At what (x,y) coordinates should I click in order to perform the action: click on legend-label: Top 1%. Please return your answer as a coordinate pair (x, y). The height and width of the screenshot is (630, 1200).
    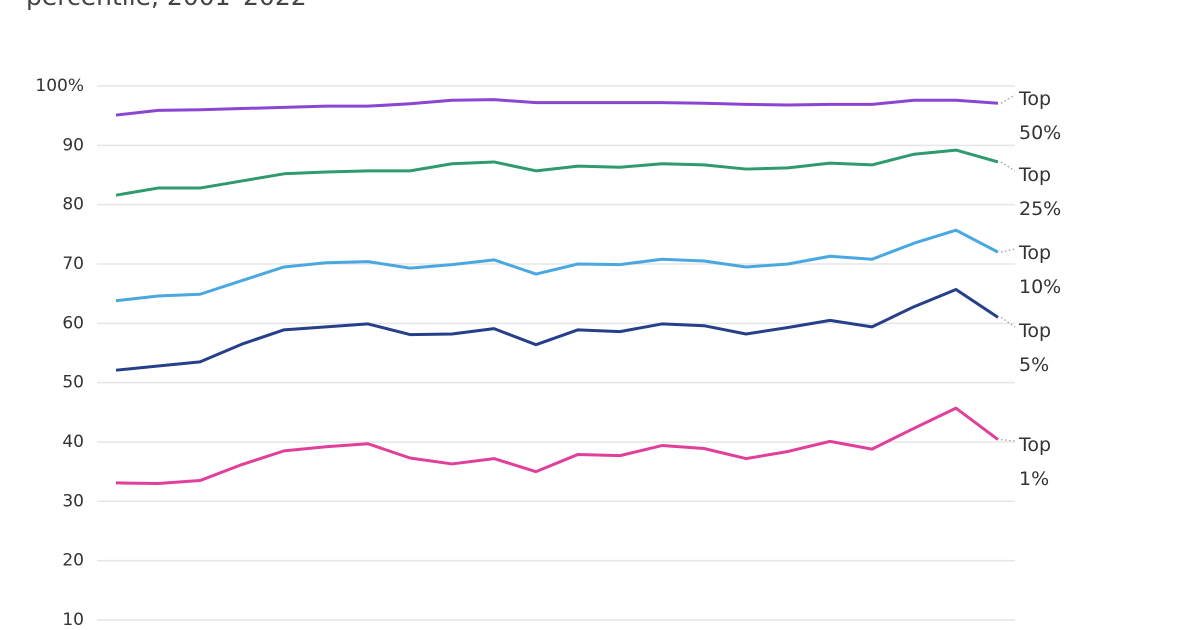
    Looking at the image, I should click on (1035, 462).